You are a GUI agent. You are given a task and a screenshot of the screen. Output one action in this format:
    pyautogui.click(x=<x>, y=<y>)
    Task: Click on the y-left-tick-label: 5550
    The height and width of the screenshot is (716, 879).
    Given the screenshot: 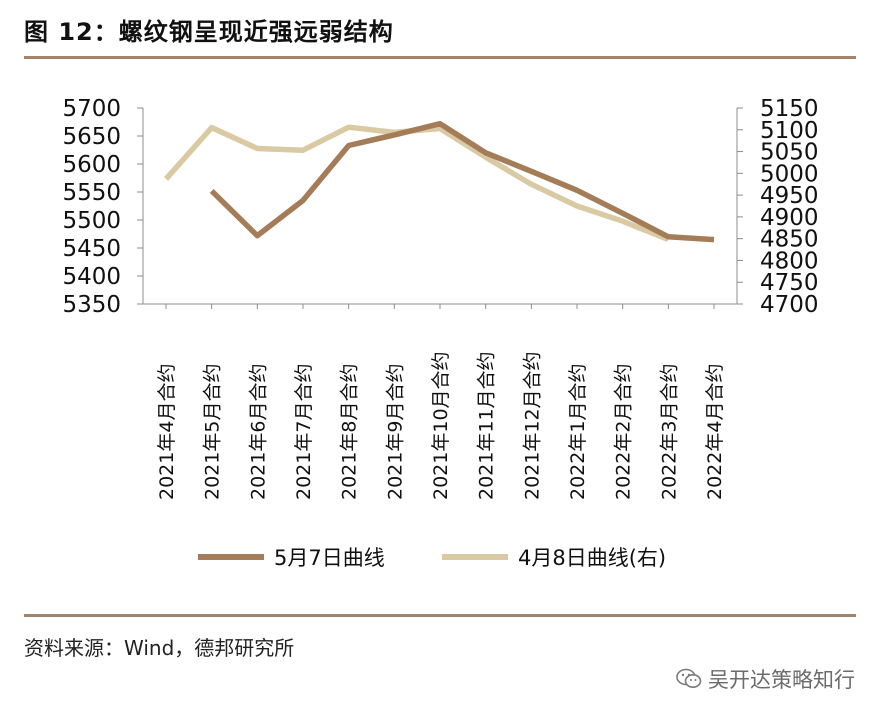 What is the action you would take?
    pyautogui.click(x=91, y=193)
    